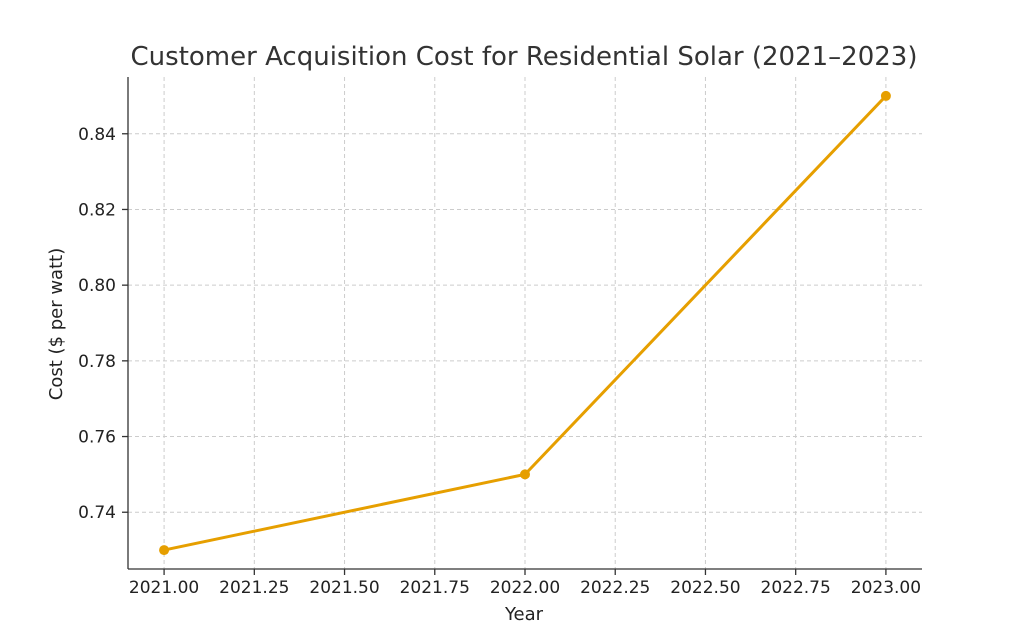 The width and height of the screenshot is (1024, 640). I want to click on x-tick-label: 2022.75, so click(796, 588).